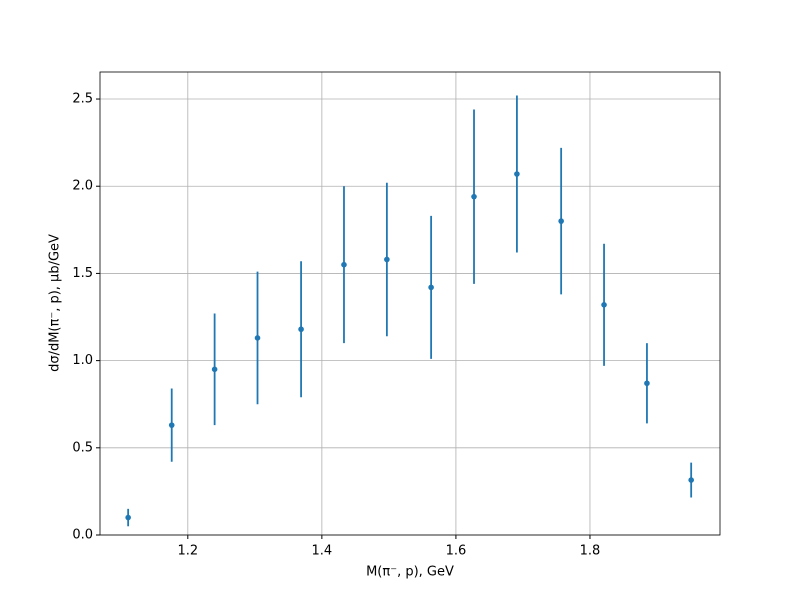  What do you see at coordinates (82, 273) in the screenshot?
I see `y-tick-label: 1.5` at bounding box center [82, 273].